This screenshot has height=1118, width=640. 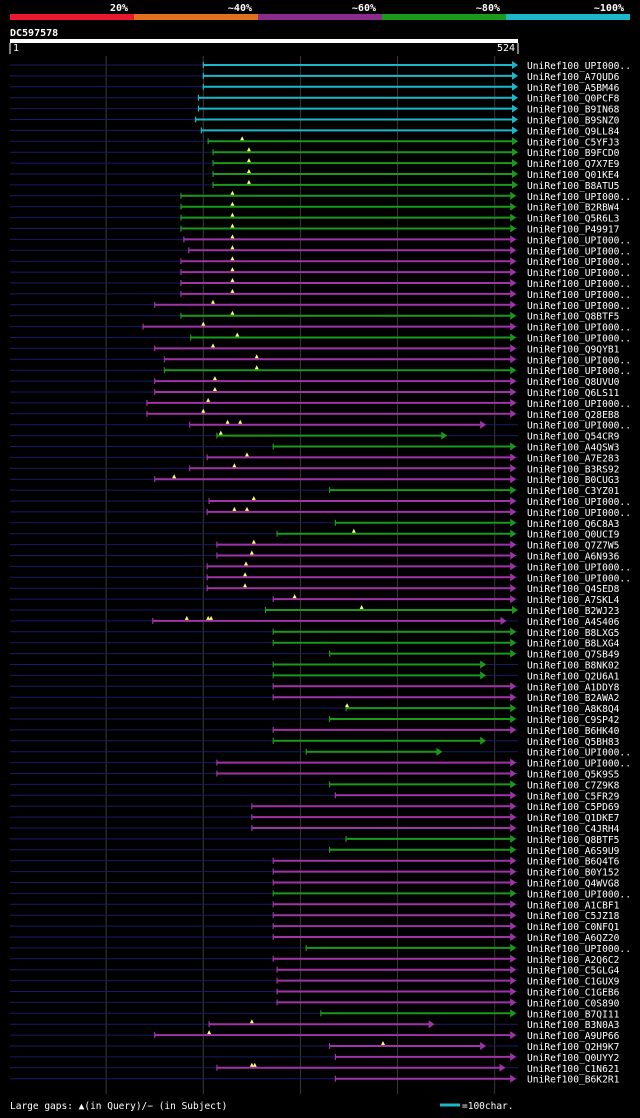 What do you see at coordinates (264, 41) in the screenshot?
I see `query-bar` at bounding box center [264, 41].